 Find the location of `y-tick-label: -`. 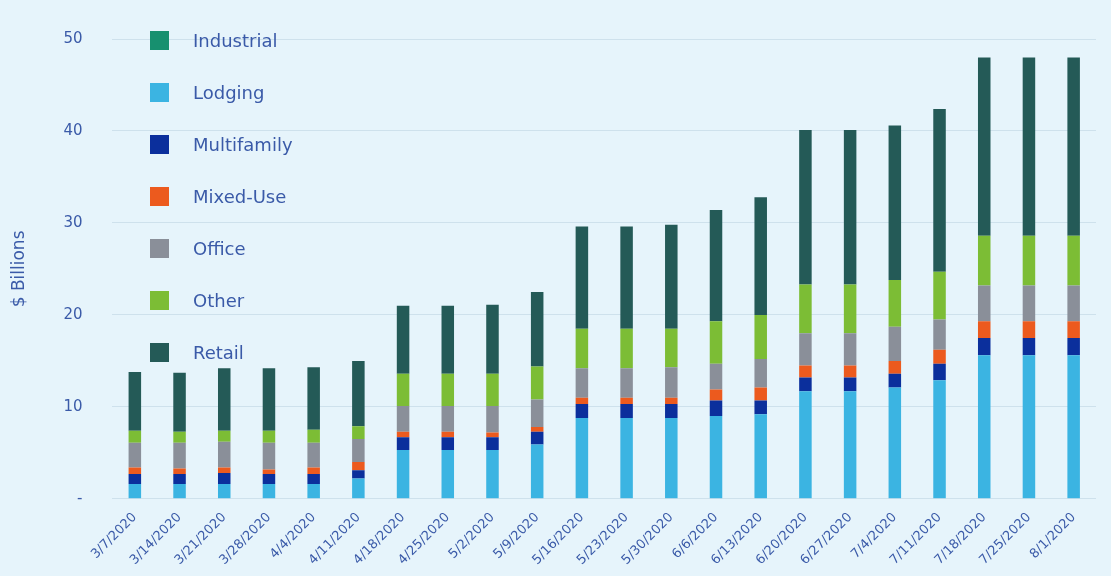

y-tick-label: - is located at coordinates (80, 497).